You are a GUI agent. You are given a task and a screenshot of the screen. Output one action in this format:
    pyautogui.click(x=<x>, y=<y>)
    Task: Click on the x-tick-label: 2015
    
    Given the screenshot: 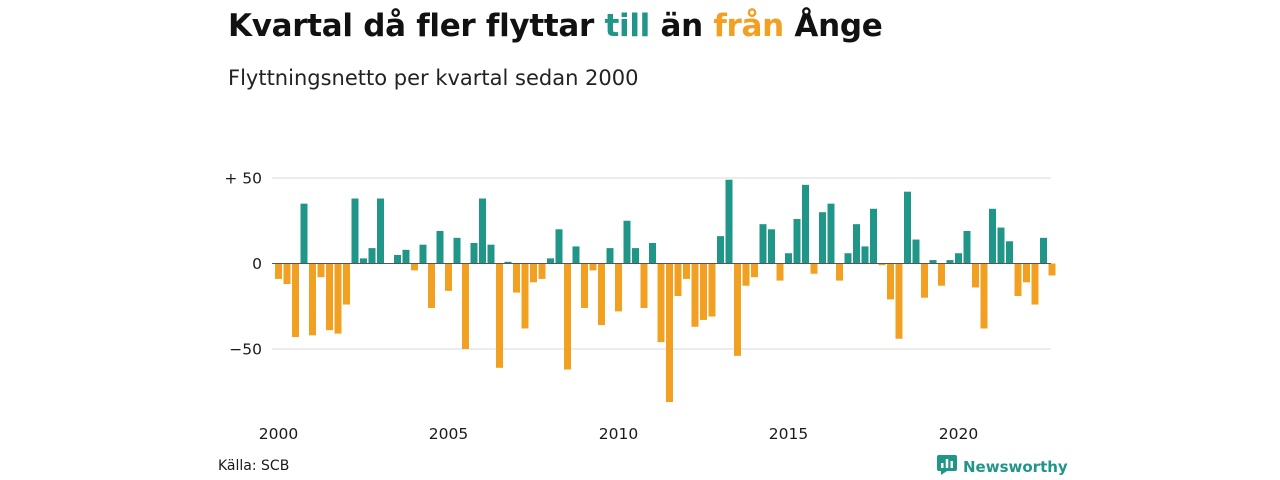 What is the action you would take?
    pyautogui.click(x=788, y=434)
    